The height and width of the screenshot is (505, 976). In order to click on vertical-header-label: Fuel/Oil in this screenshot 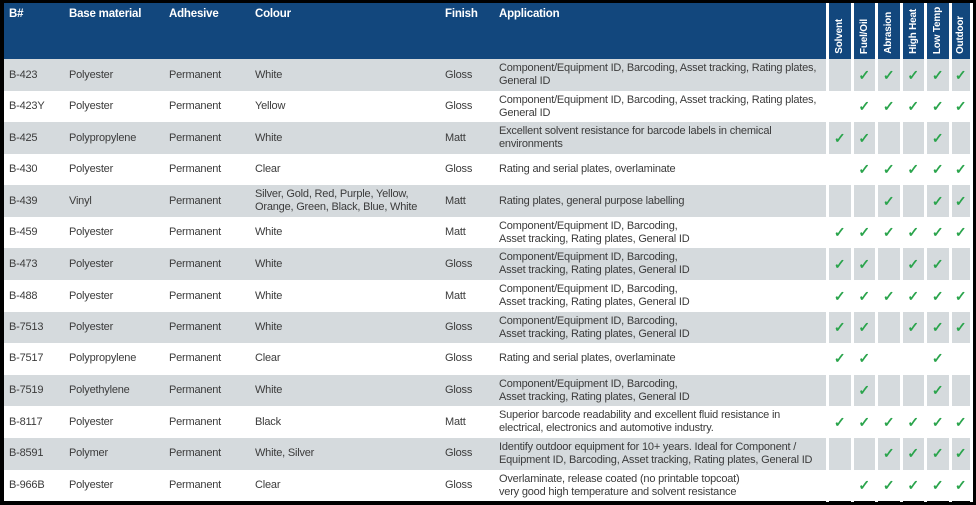, I will do `click(864, 36)`.